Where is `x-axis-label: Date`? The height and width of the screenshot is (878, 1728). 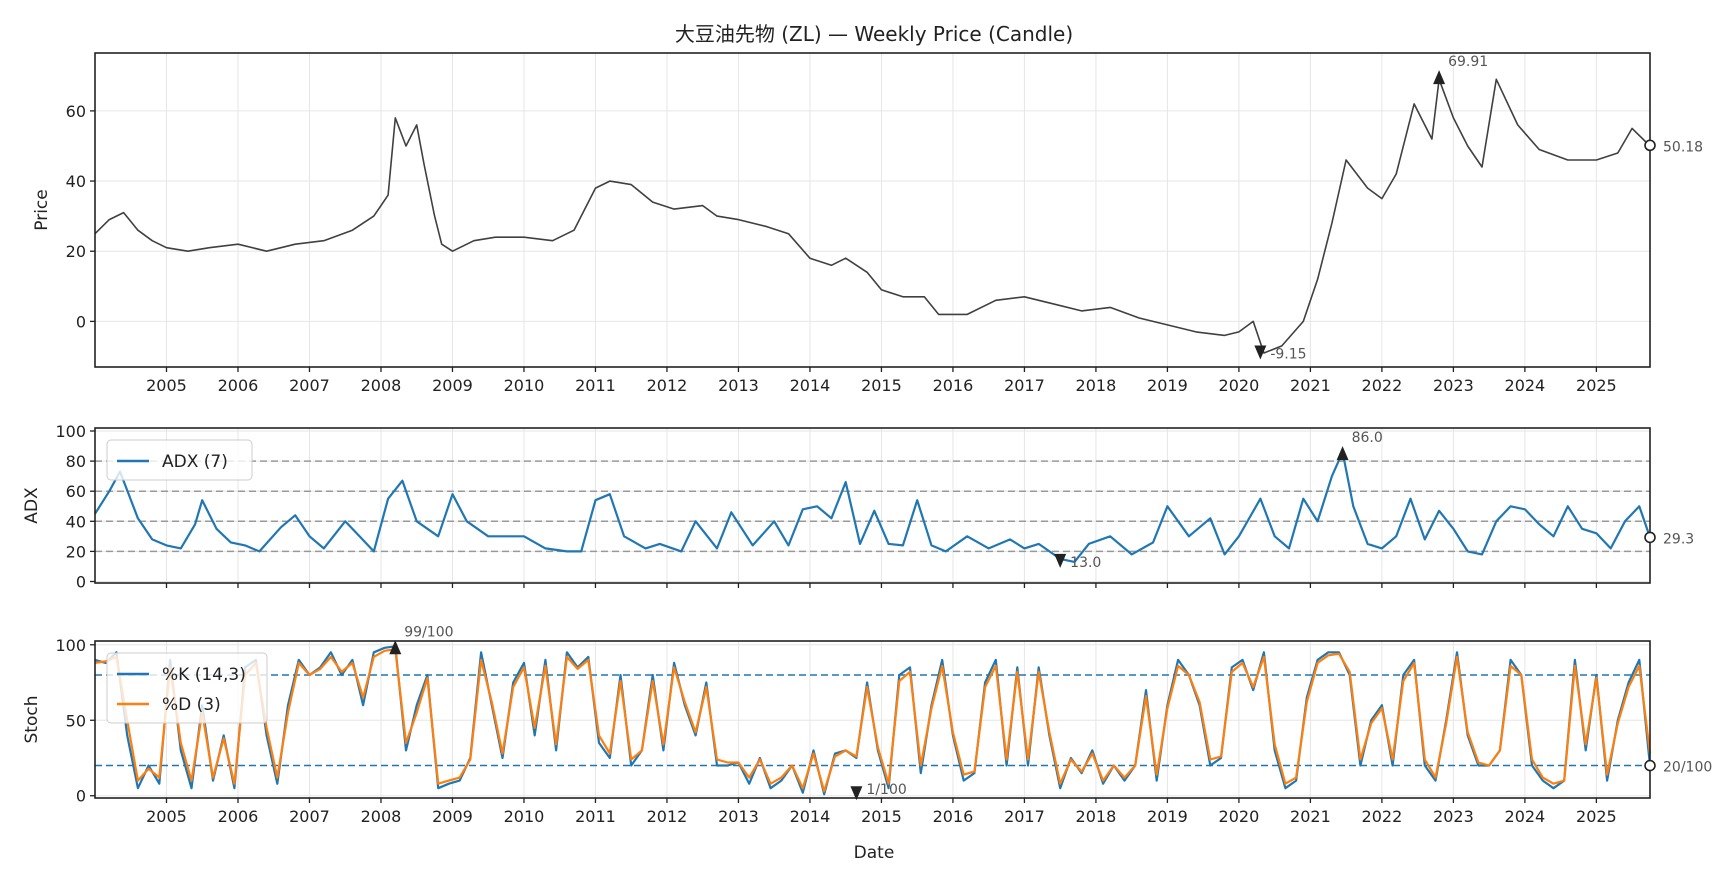 x-axis-label: Date is located at coordinates (874, 853).